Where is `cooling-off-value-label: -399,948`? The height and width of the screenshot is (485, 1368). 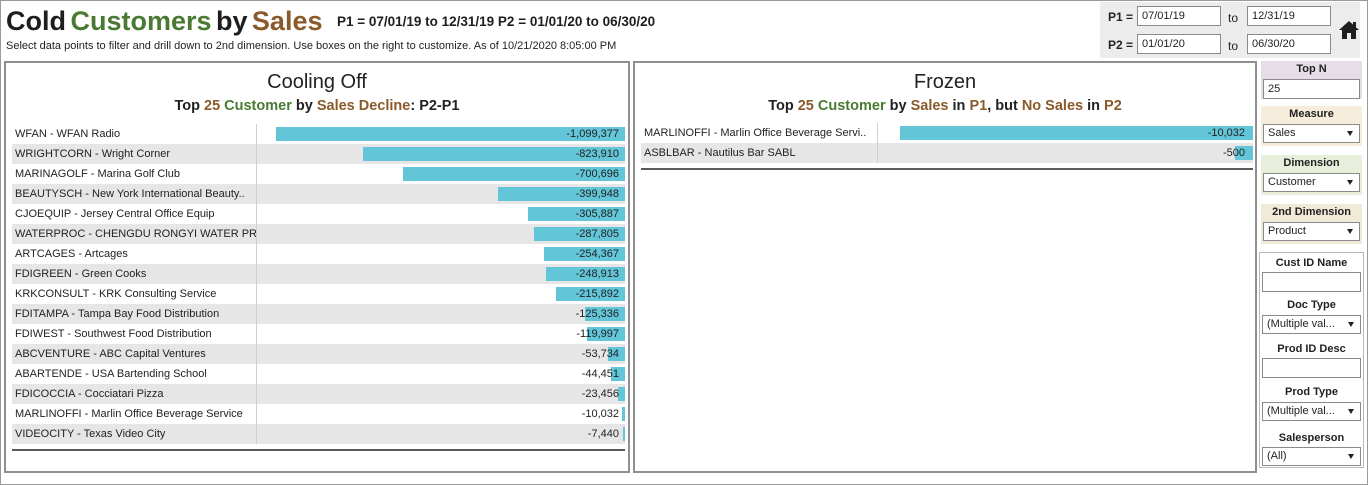
cooling-off-value-label: -399,948 is located at coordinates (597, 194).